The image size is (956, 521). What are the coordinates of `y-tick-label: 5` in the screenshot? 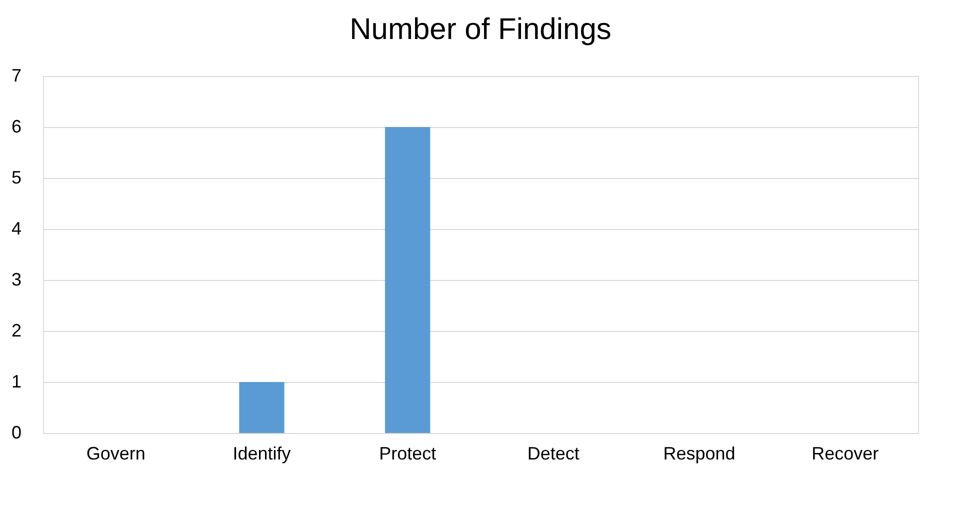 It's located at (16, 178).